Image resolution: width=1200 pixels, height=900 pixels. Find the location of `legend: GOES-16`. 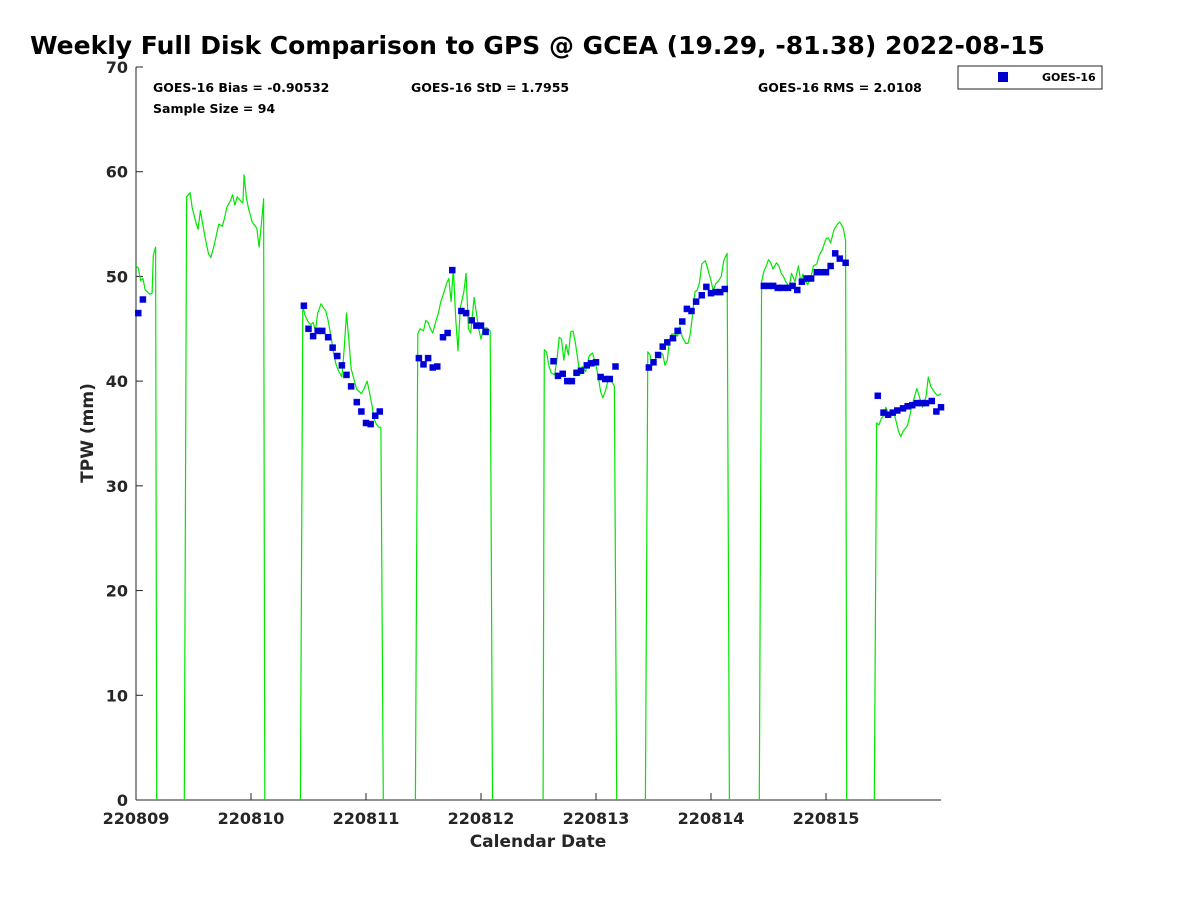

legend: GOES-16 is located at coordinates (1030, 77).